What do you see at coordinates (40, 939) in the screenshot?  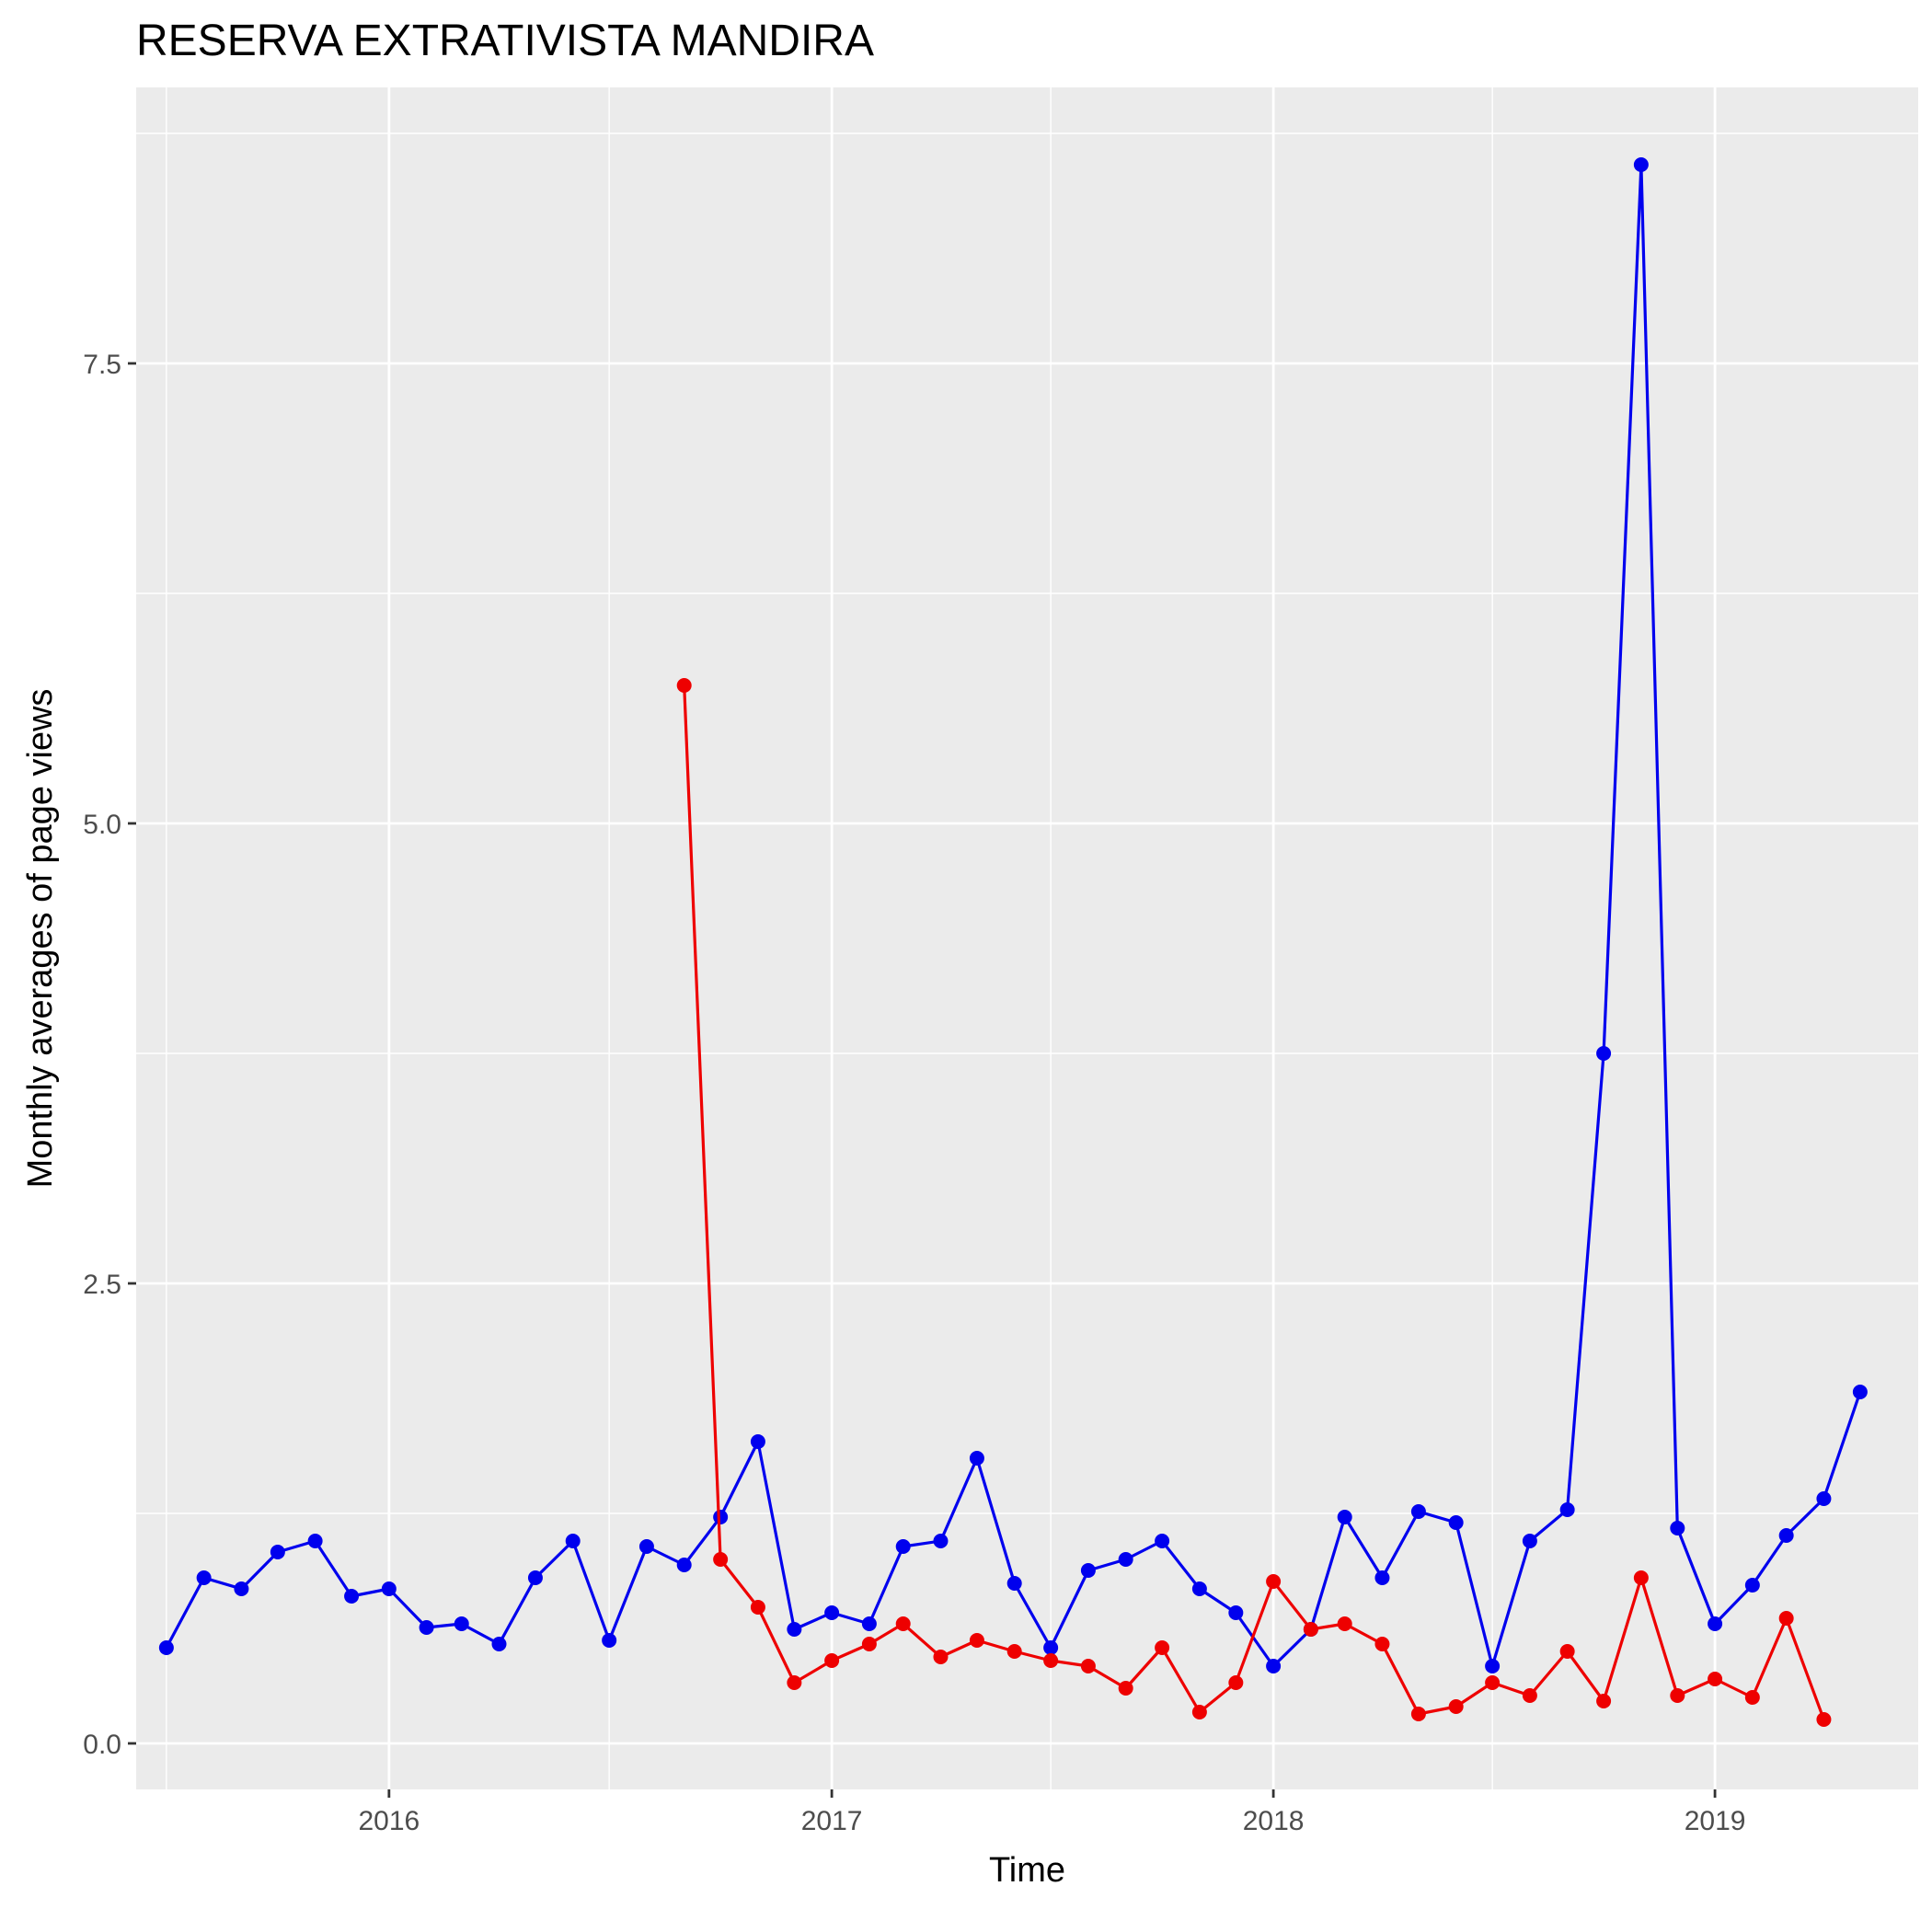 I see `y-axis-title: Monthly averages of page views` at bounding box center [40, 939].